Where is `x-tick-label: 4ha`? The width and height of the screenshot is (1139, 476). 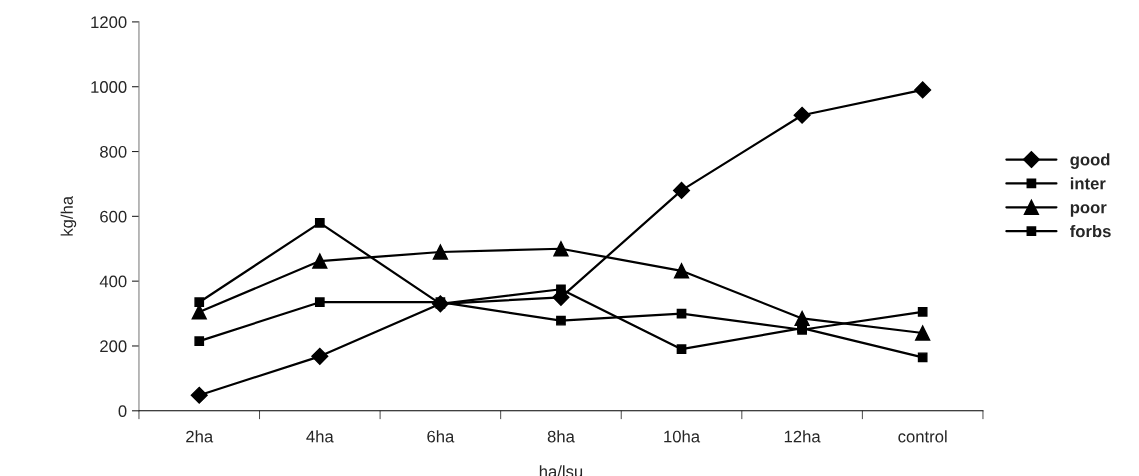 x-tick-label: 4ha is located at coordinates (320, 436).